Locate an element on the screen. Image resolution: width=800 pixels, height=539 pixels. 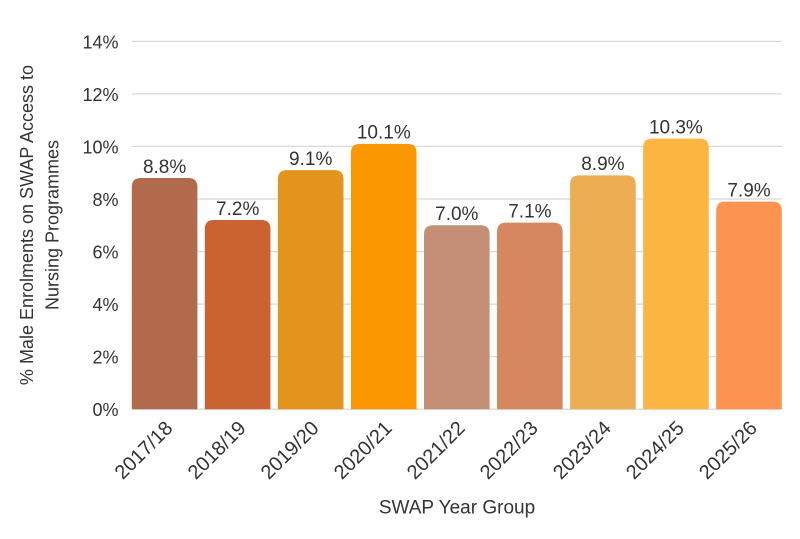
svg-text: 2% is located at coordinates (105, 358).